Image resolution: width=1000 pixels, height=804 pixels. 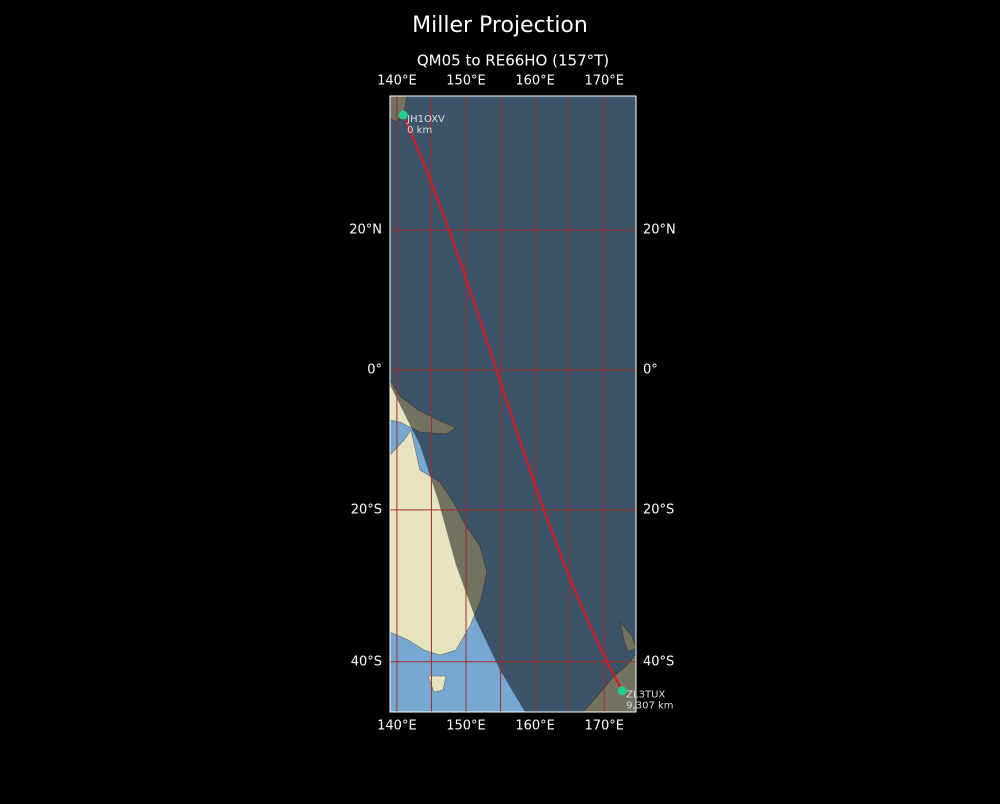 I want to click on lon-label-bottom: 150°E, so click(x=466, y=726).